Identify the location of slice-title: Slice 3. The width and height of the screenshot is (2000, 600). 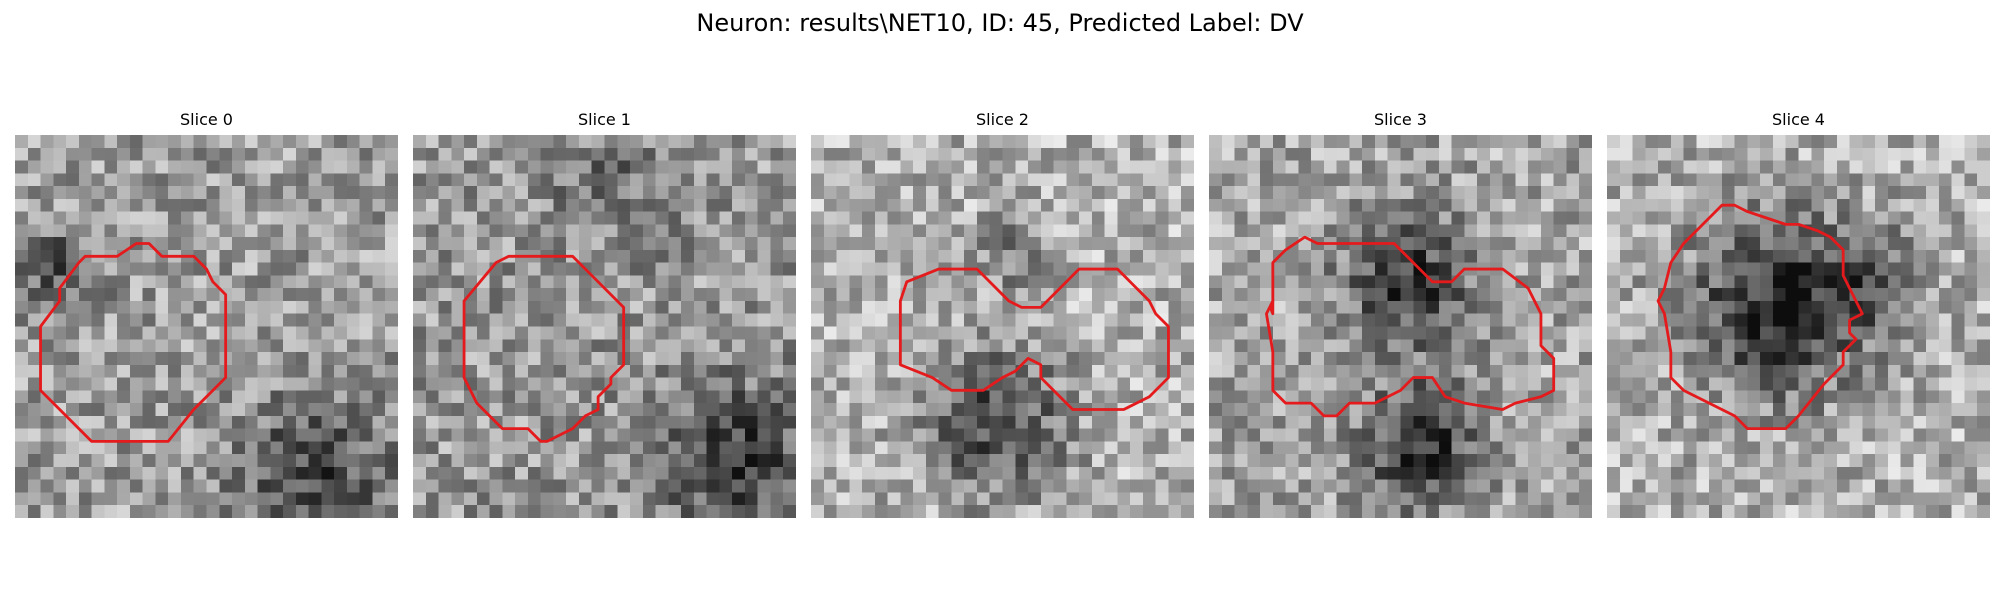
(1400, 119).